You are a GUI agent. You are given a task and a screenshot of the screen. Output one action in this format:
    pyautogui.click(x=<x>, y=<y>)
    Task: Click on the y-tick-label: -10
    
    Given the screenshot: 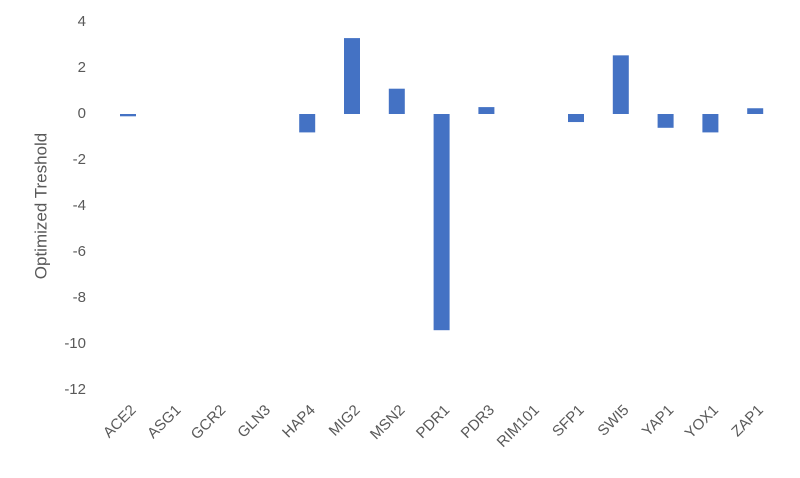 What is the action you would take?
    pyautogui.click(x=75, y=343)
    